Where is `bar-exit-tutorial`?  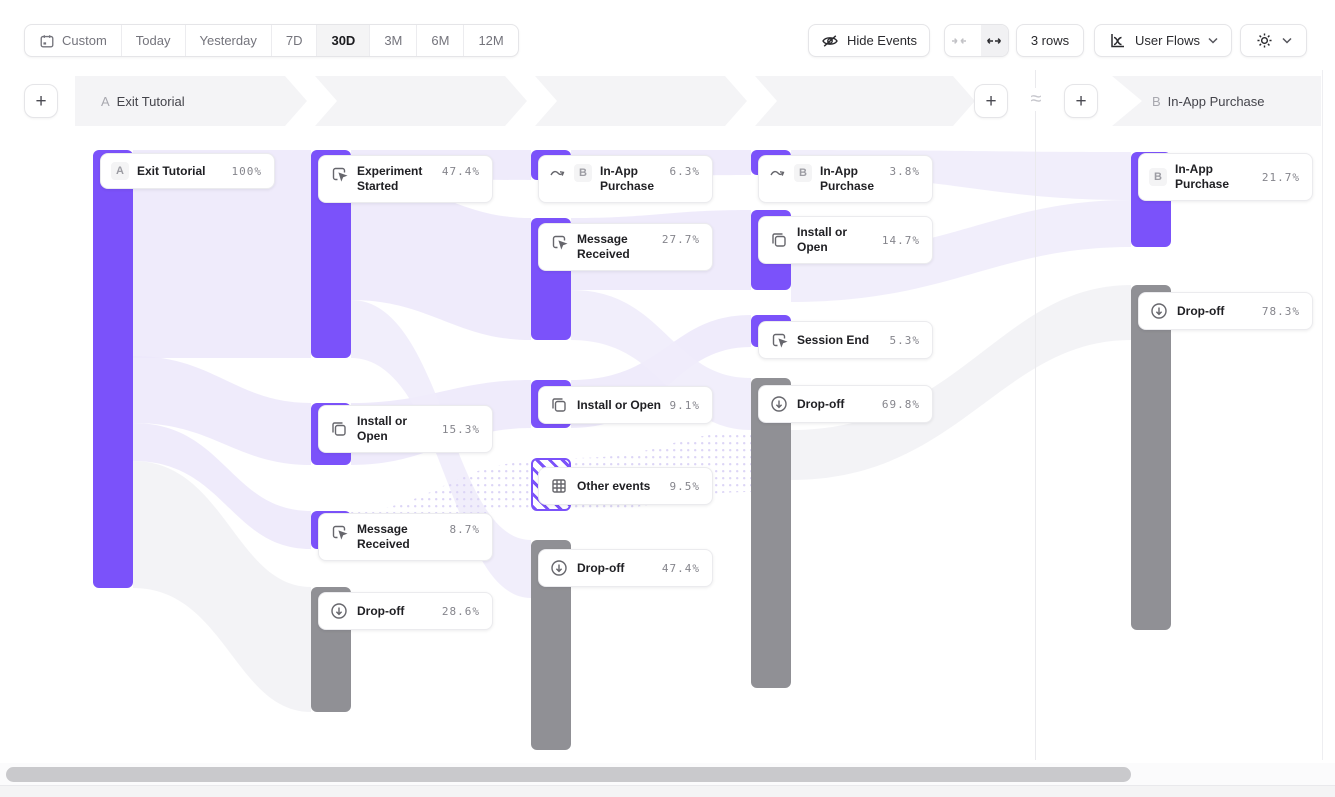 bar-exit-tutorial is located at coordinates (113, 369).